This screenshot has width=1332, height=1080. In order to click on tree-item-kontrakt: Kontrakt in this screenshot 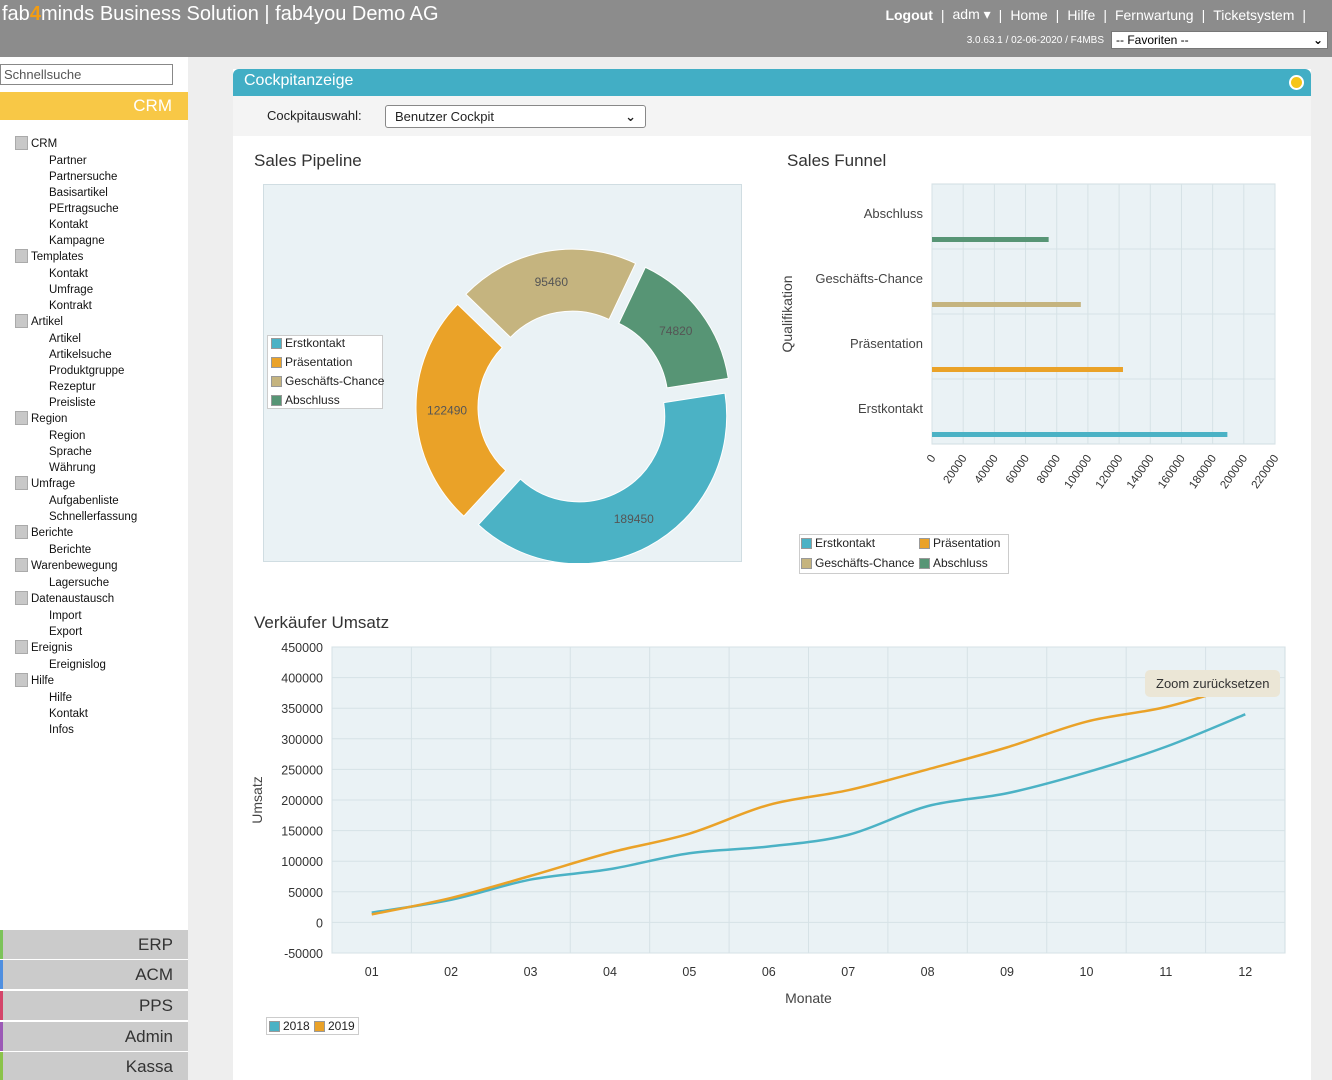, I will do `click(70, 306)`.